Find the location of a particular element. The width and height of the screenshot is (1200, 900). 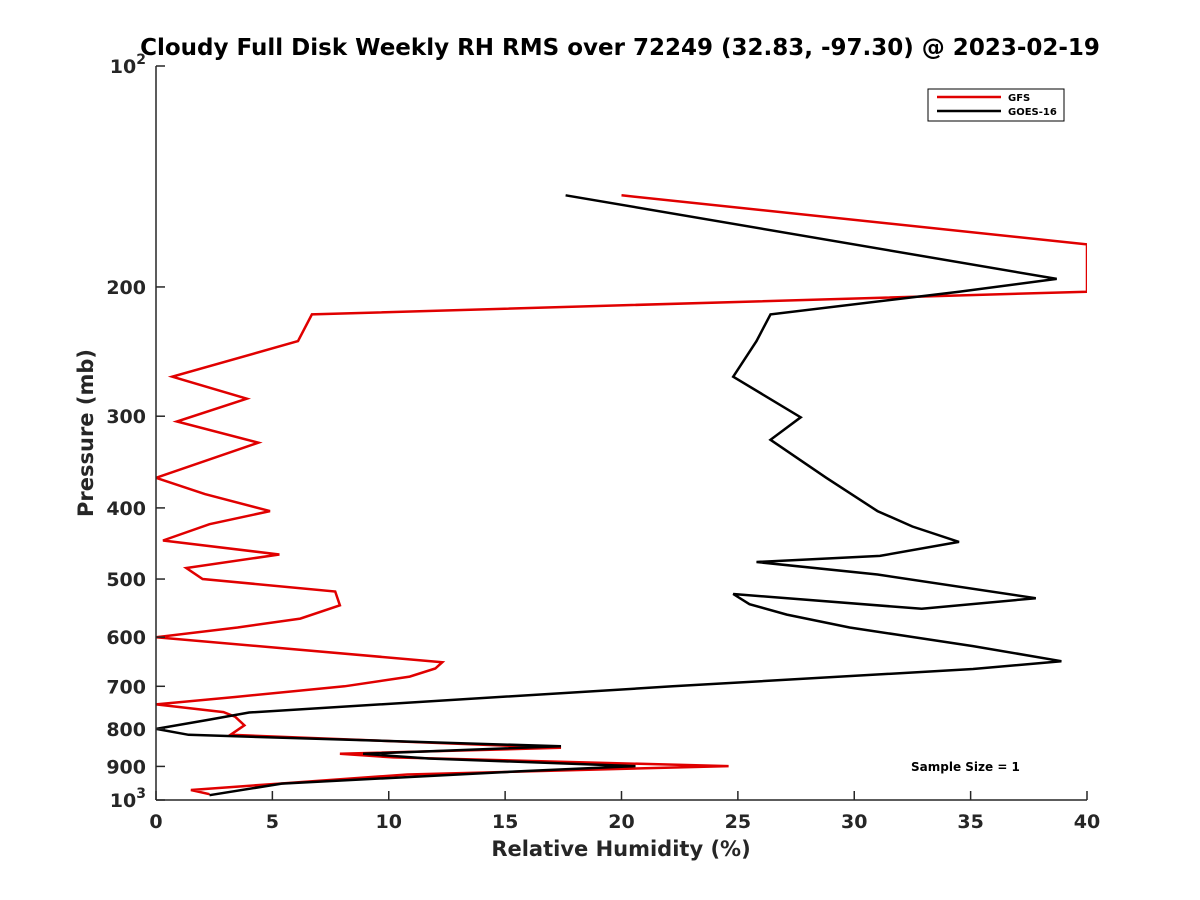

legend: GFS GOES-16 is located at coordinates (996, 105).